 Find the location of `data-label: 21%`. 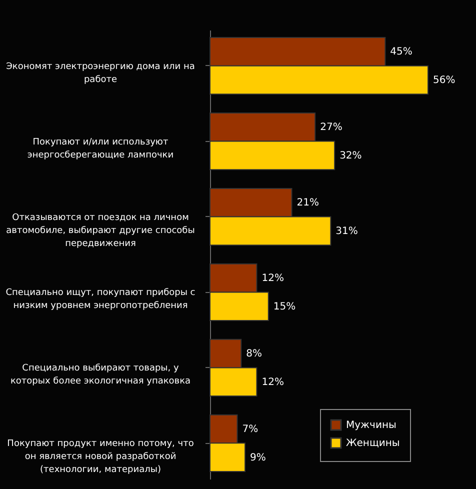

data-label: 21% is located at coordinates (307, 203).